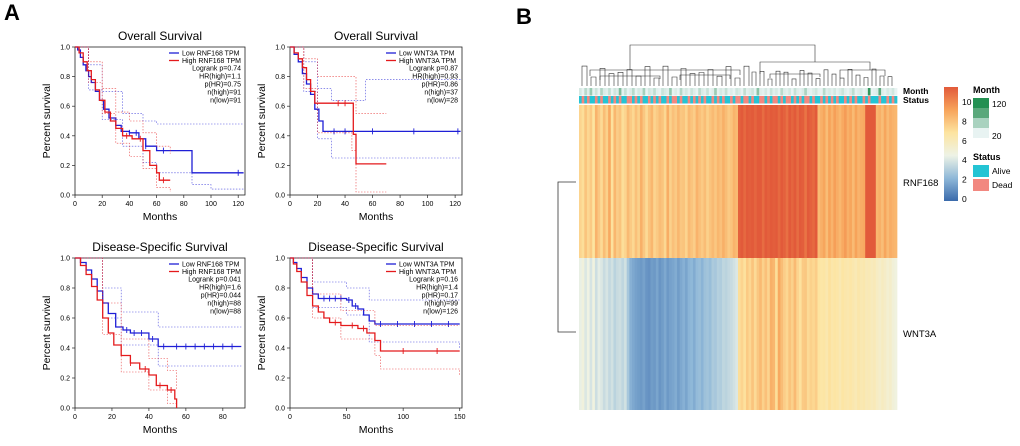  I want to click on legend-label-high: High RNF168 TPM, so click(211, 272).